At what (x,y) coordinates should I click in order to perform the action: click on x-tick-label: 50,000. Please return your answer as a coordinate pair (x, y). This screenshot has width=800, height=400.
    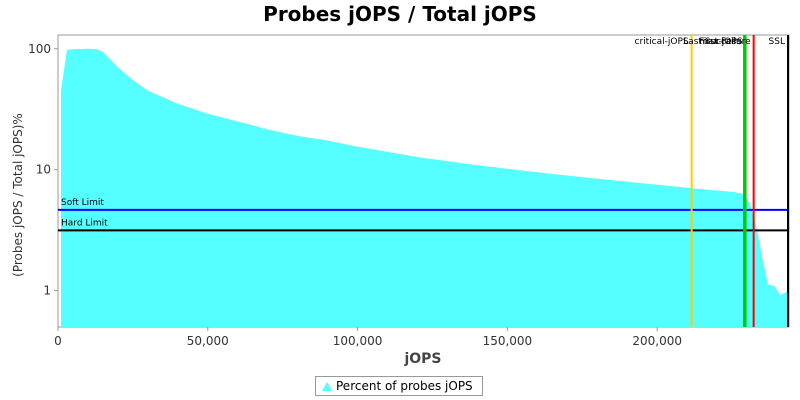
    Looking at the image, I should click on (208, 341).